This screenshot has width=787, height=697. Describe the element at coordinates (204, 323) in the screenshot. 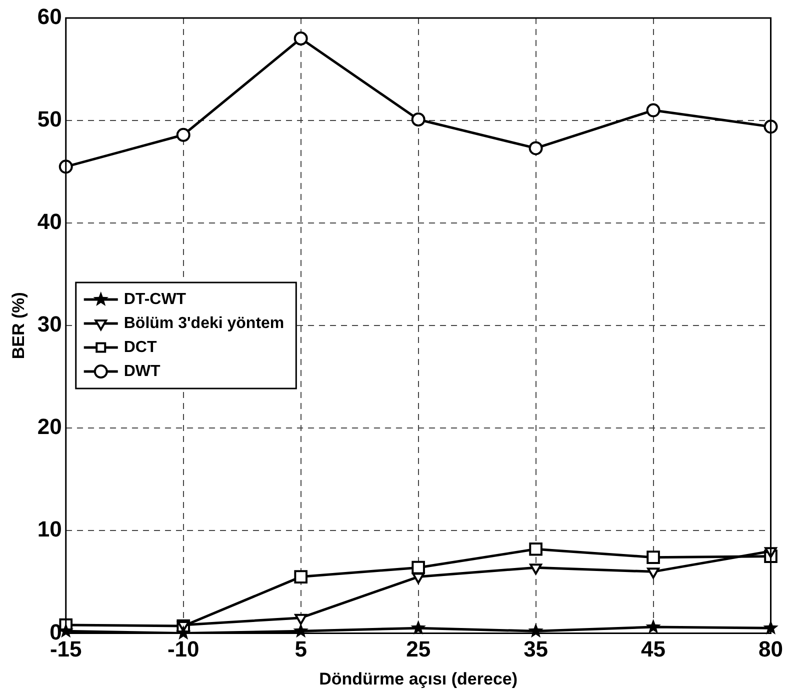

I see `legend-label: Bölüm 3'deki yöntem` at that location.